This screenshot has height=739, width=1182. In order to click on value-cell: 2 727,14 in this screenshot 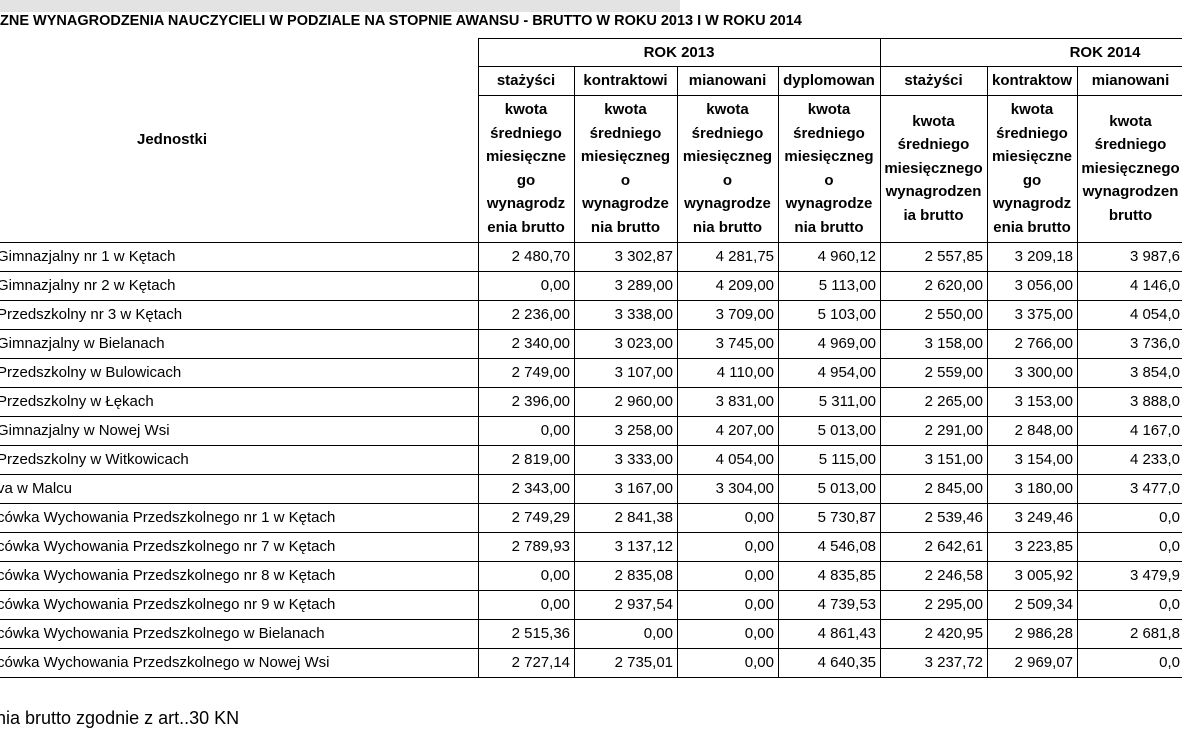, I will do `click(526, 663)`.